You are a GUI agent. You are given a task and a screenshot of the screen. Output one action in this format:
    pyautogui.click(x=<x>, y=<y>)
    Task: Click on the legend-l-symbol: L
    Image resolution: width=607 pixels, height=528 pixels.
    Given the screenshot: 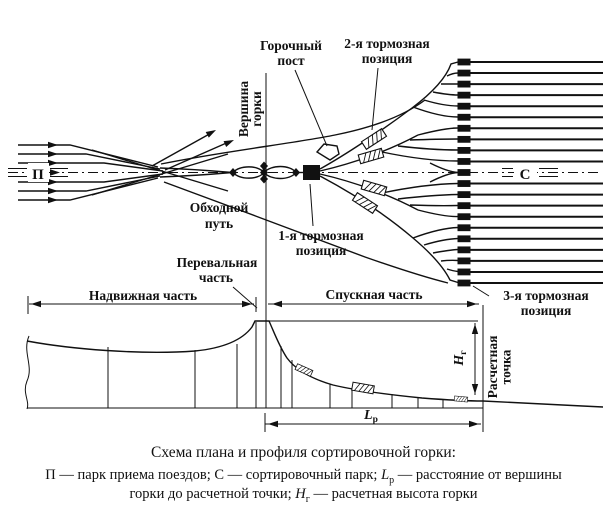 What is the action you would take?
    pyautogui.click(x=385, y=475)
    